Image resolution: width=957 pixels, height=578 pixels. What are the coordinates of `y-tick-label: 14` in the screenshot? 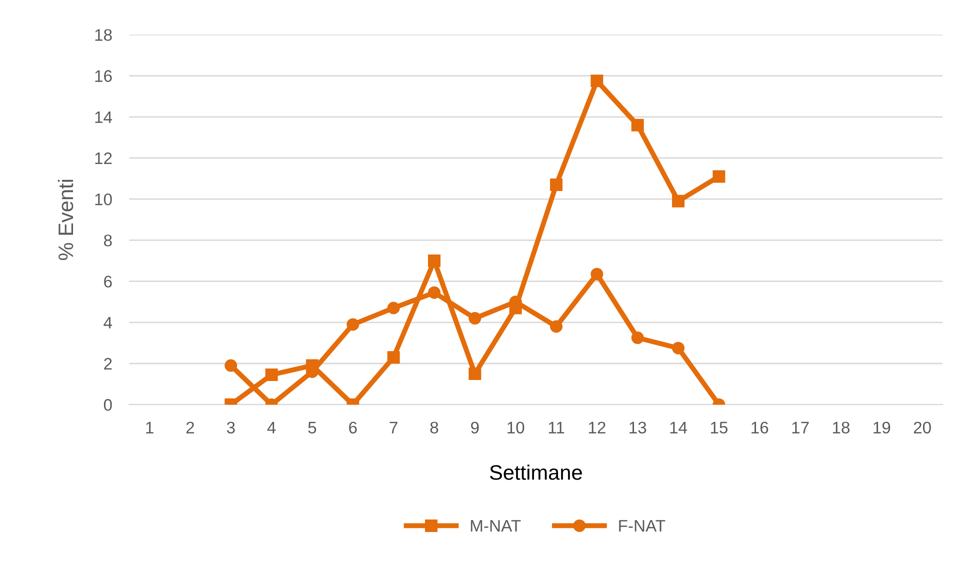 It's located at (103, 117).